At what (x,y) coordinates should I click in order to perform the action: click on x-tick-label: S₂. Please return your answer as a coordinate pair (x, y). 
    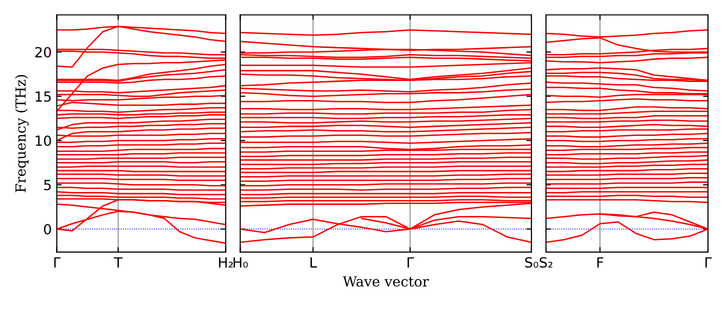
    Looking at the image, I should click on (546, 262).